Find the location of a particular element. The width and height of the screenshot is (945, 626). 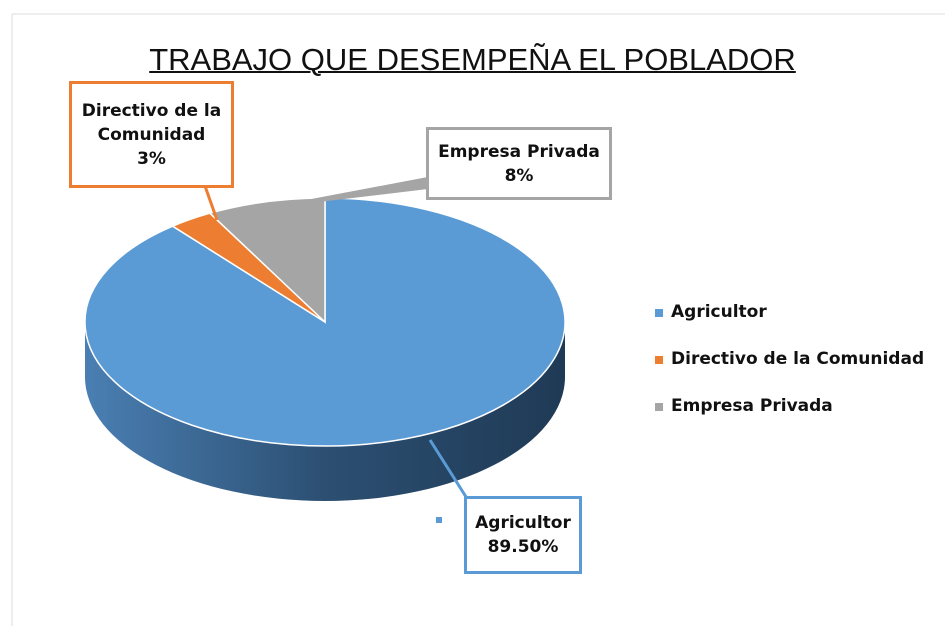

data-label: Agricultor 89.50% is located at coordinates (523, 535).